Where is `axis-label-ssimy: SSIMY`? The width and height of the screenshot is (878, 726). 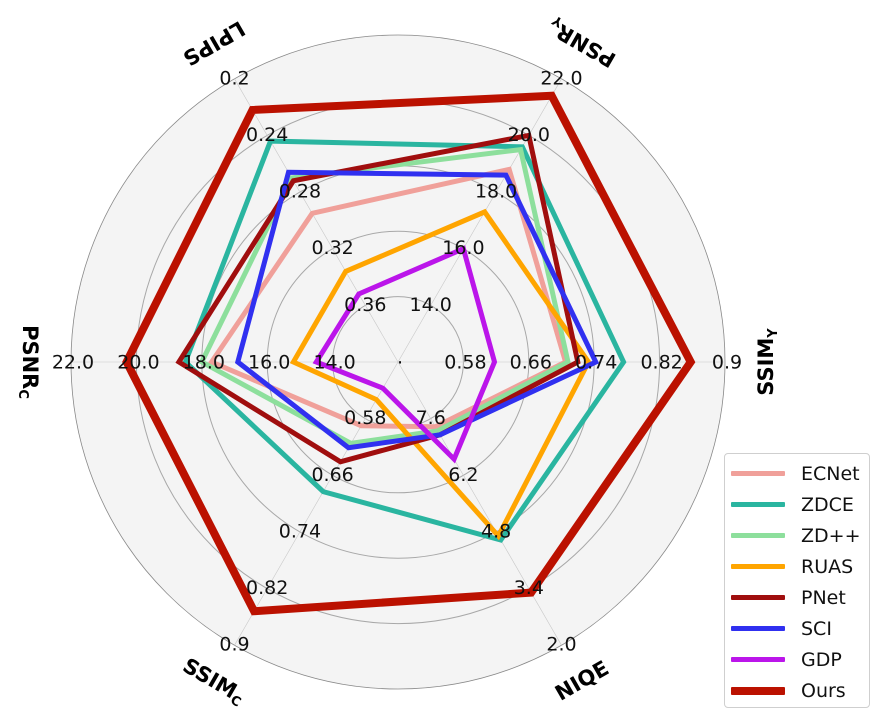 axis-label-ssimy: SSIMY is located at coordinates (767, 362).